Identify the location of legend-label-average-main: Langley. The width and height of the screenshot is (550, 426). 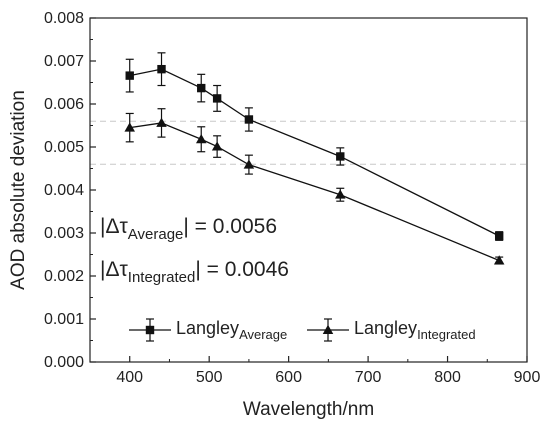
(207, 328).